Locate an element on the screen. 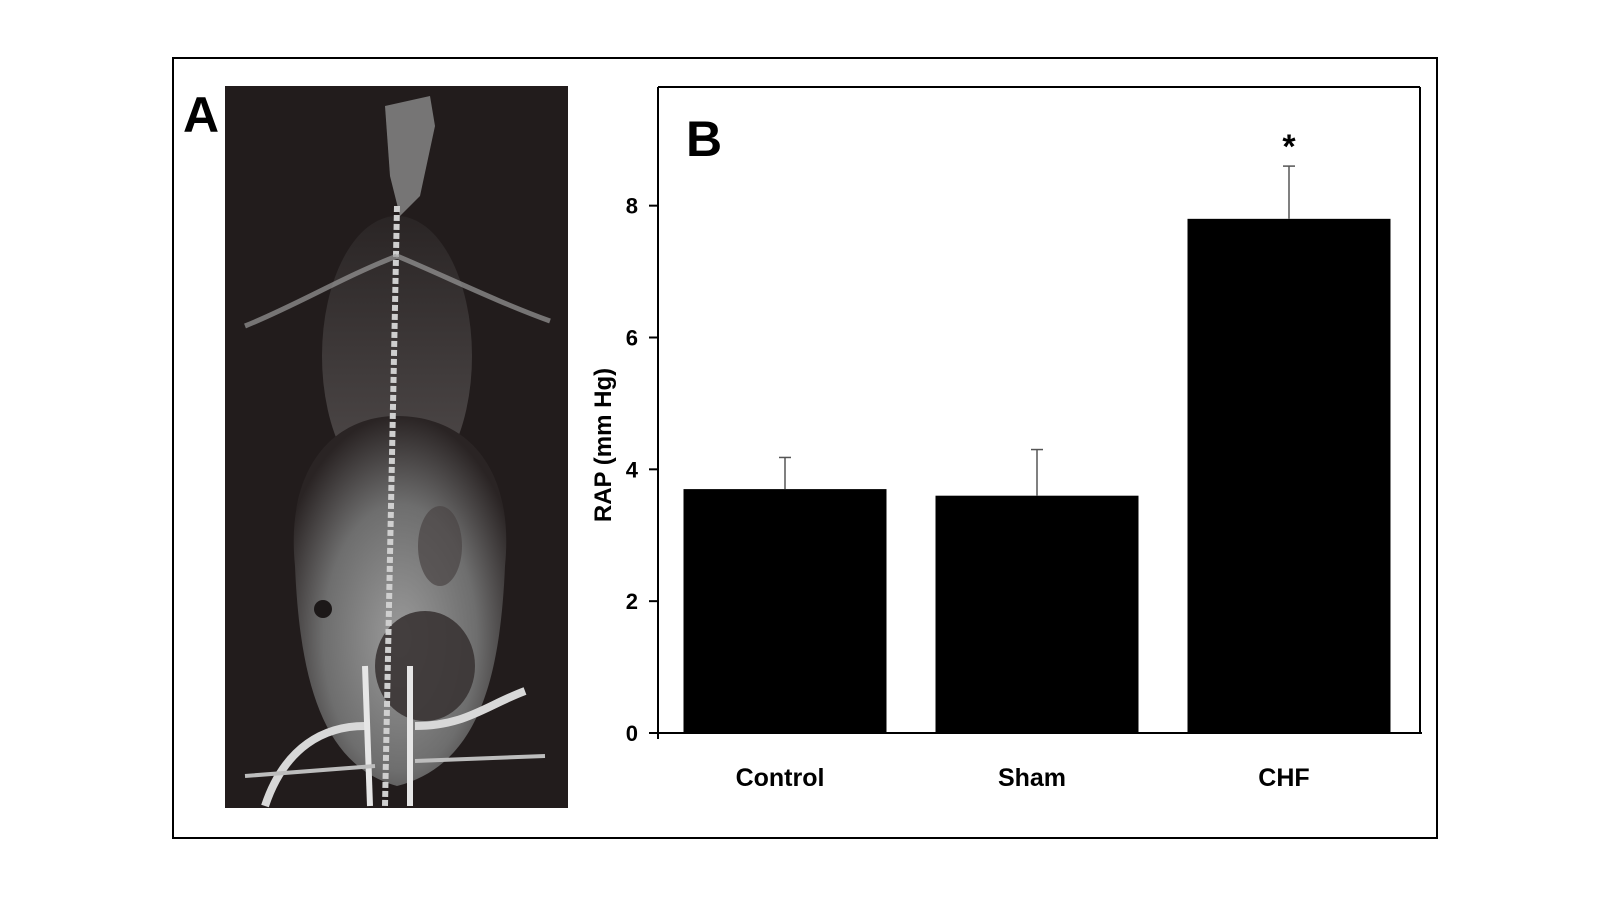  y-axis: 0 2 4 6 8 is located at coordinates (642, 470).